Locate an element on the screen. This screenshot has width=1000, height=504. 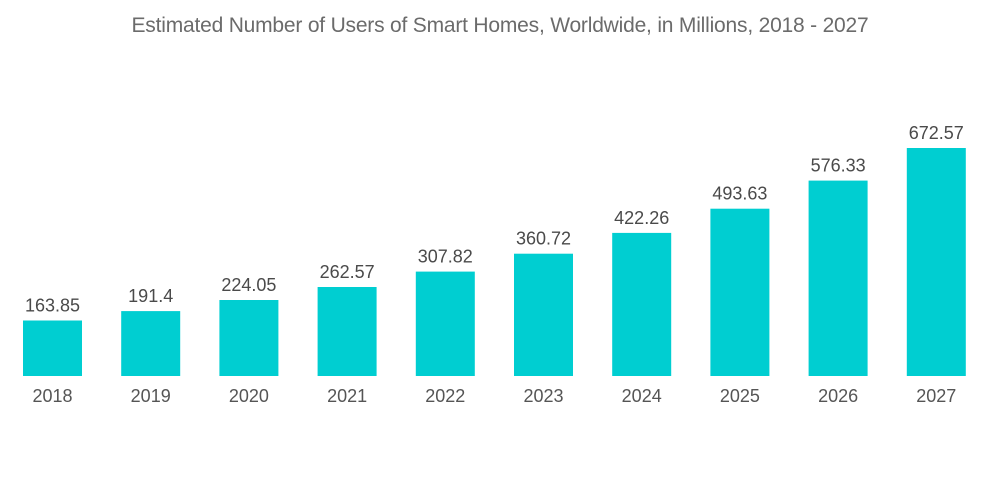
bar-2026 is located at coordinates (838, 278).